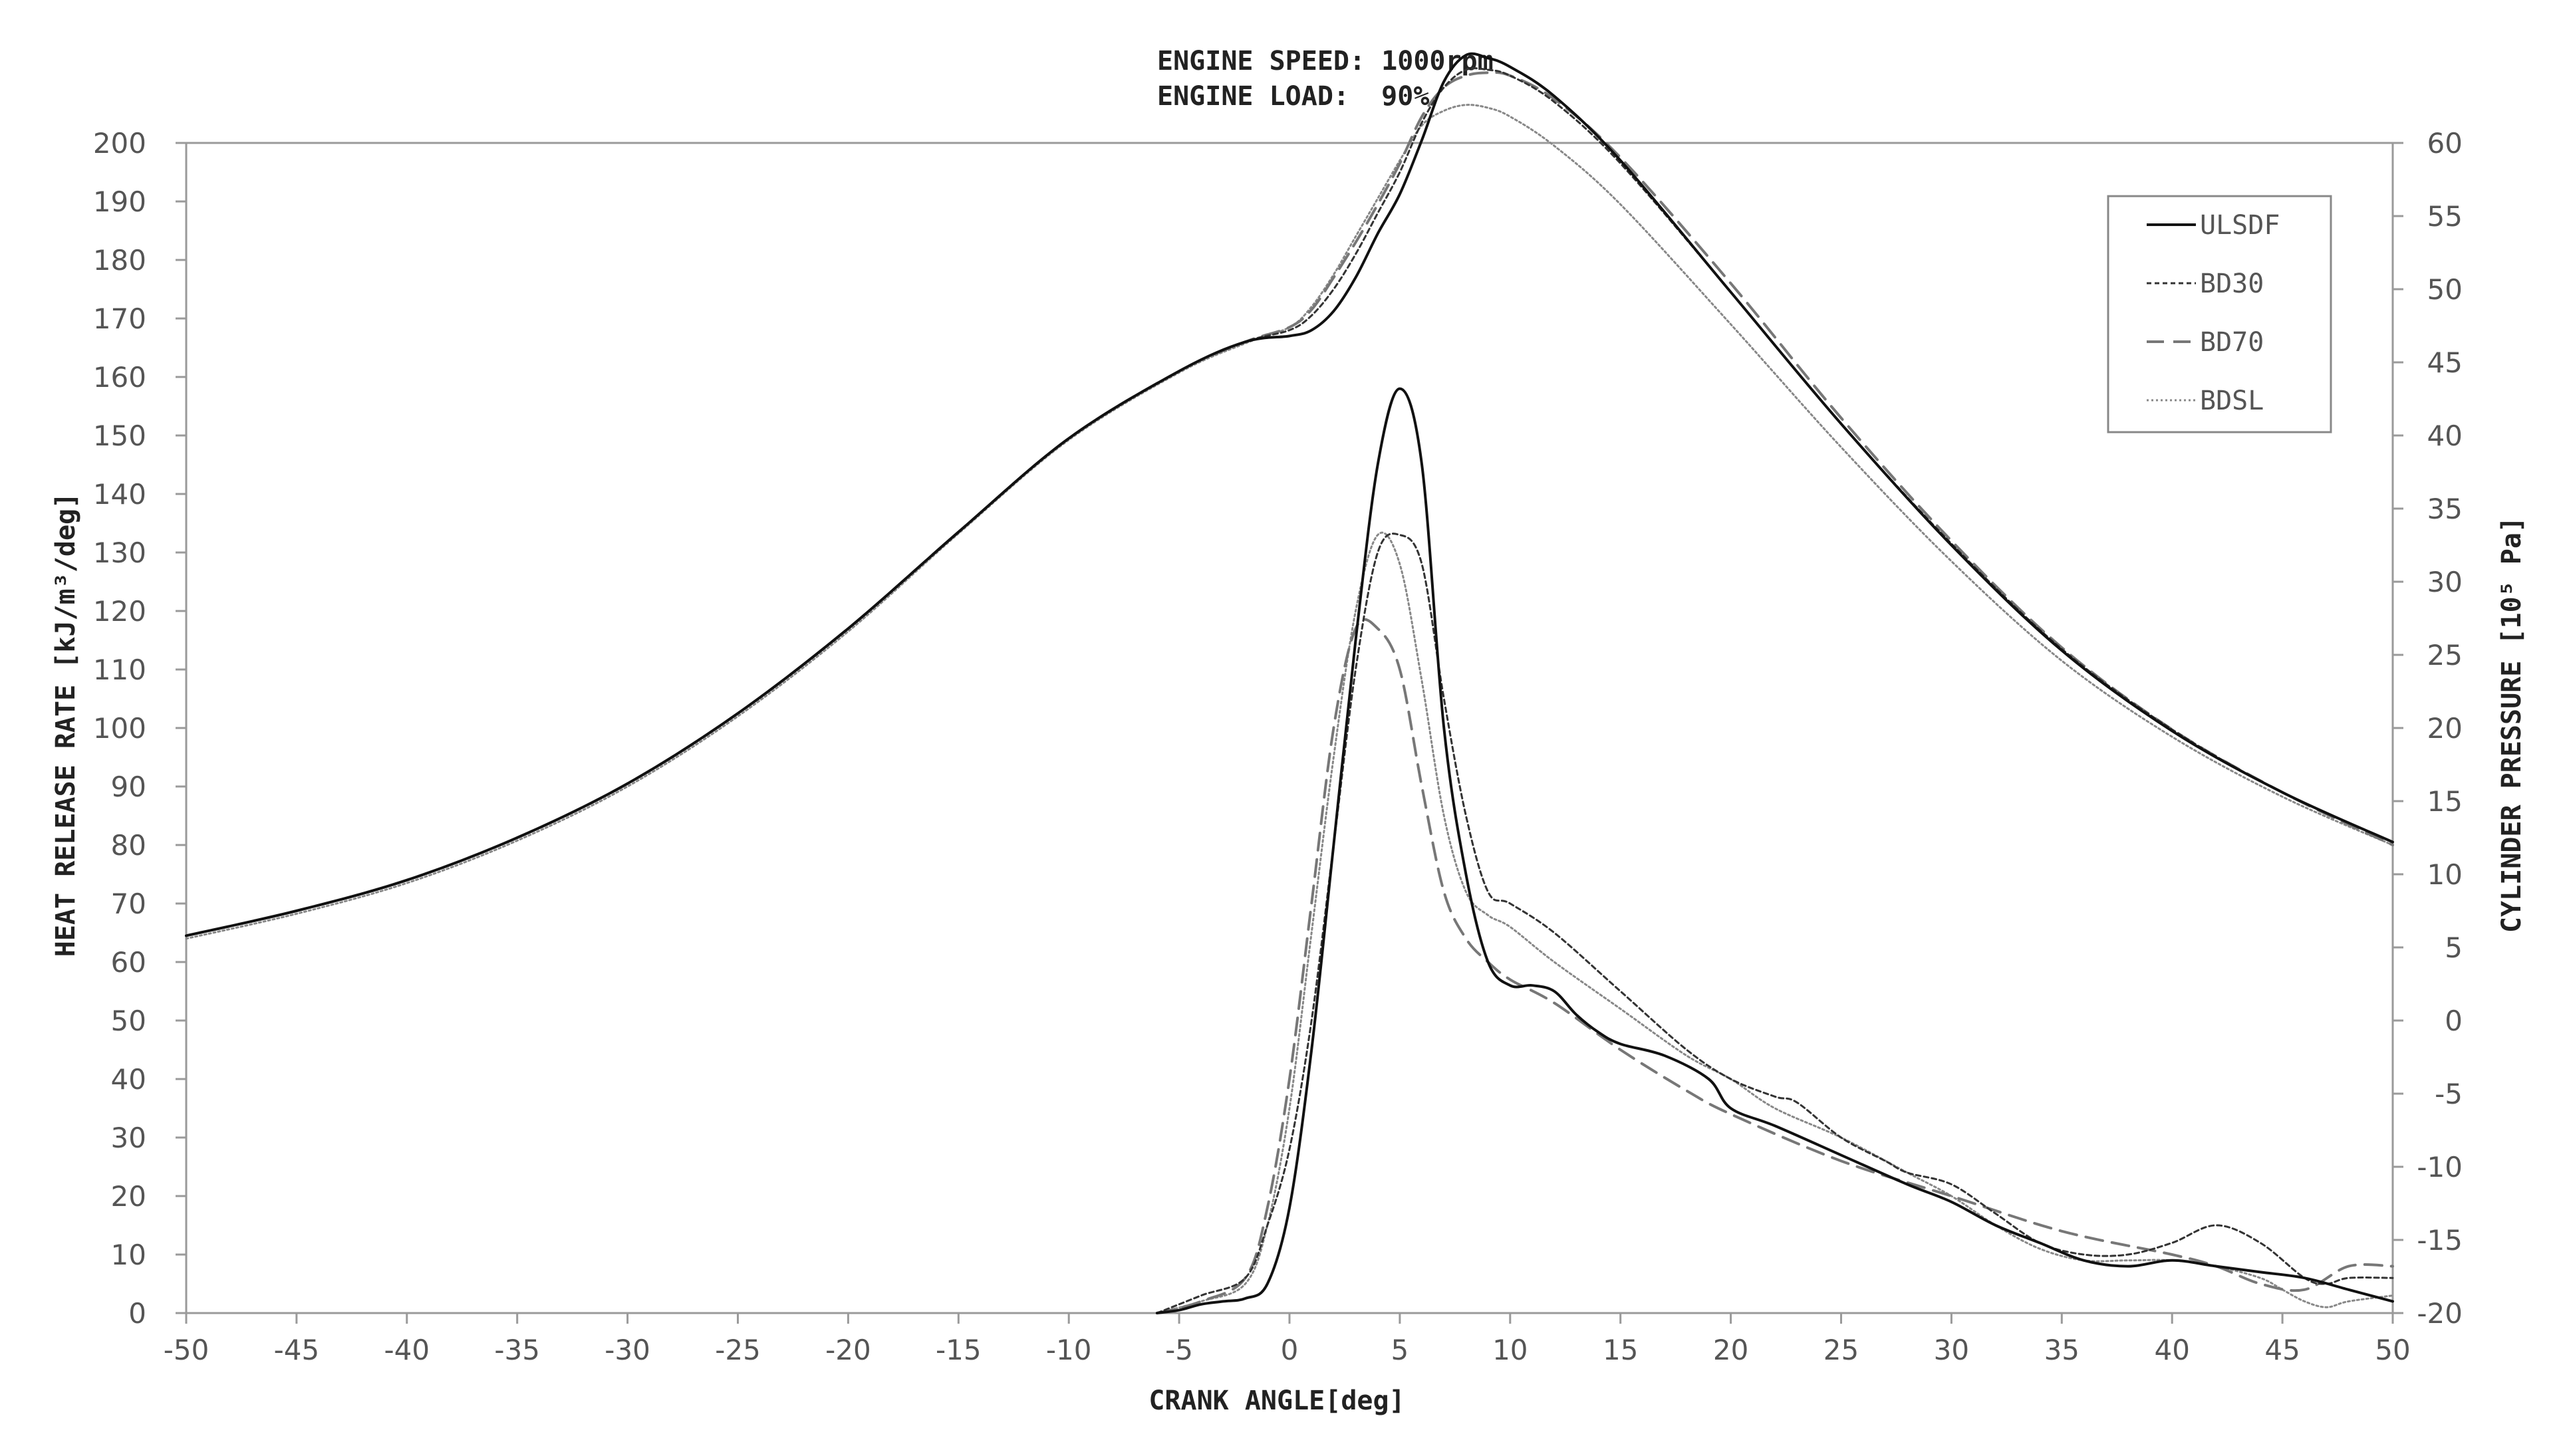 Image resolution: width=2557 pixels, height=1456 pixels. Describe the element at coordinates (119, 377) in the screenshot. I see `left-tick-label: 160` at that location.